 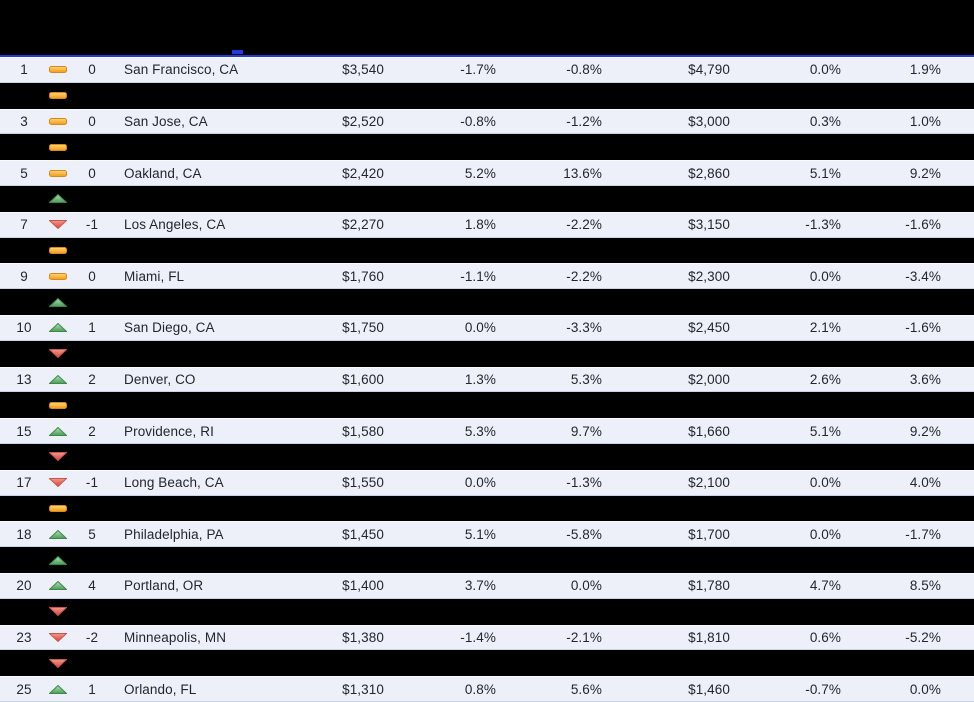 I want to click on two-br-price-cell: $3,150, so click(x=709, y=225).